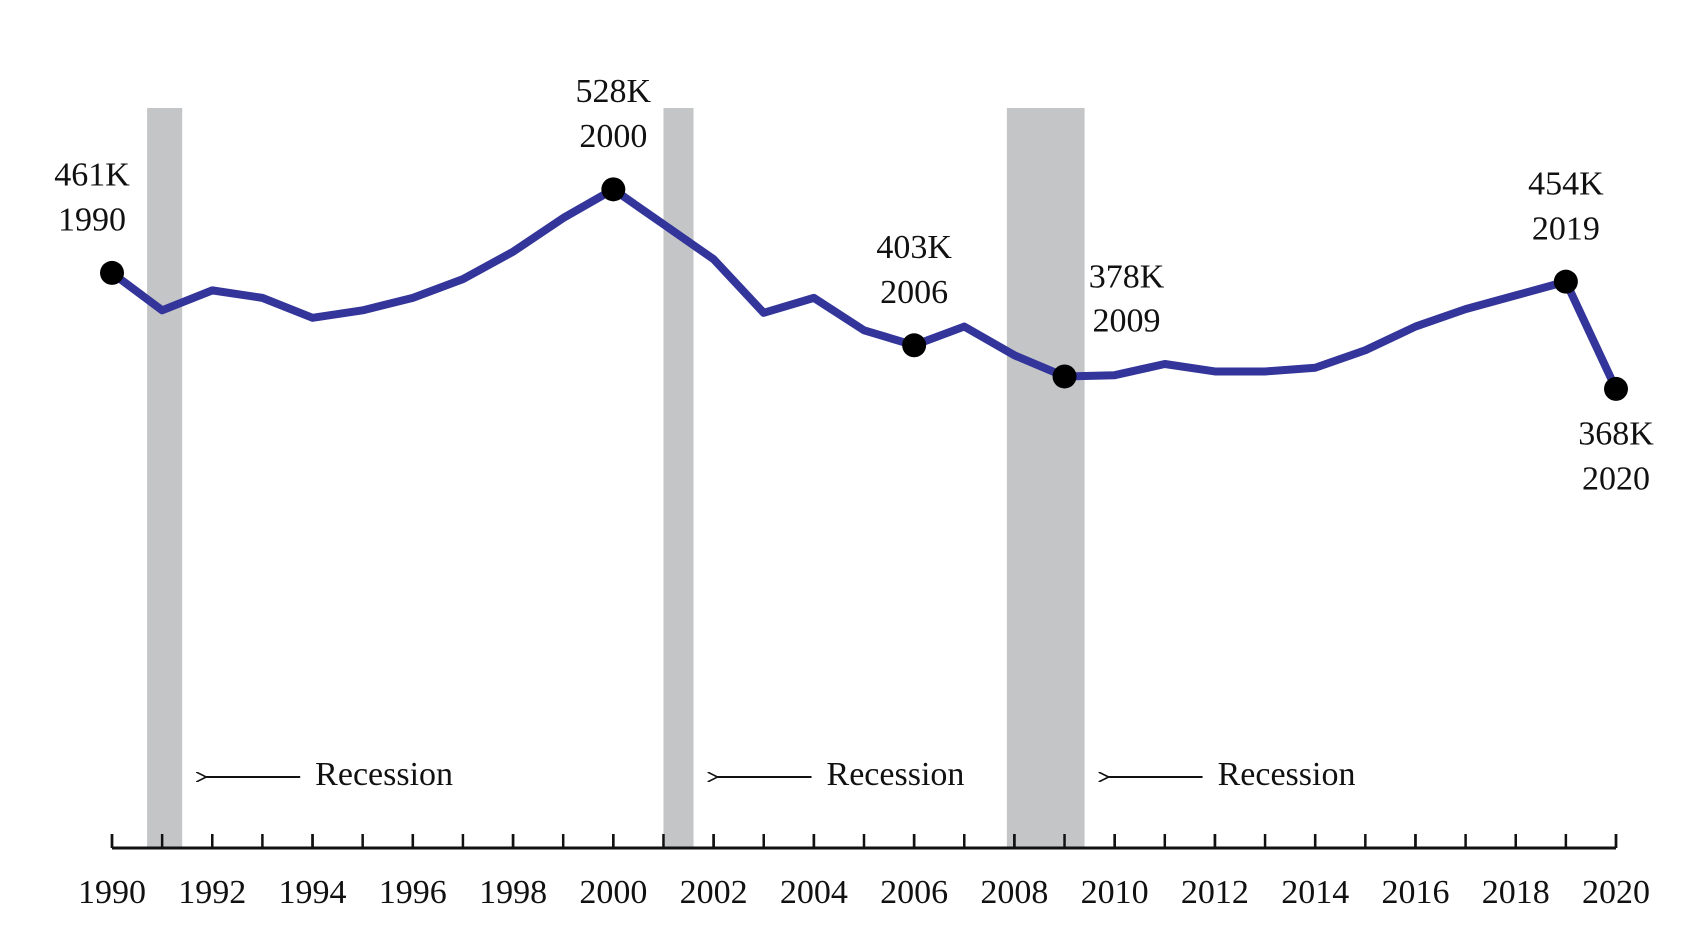 This screenshot has height=947, width=1684. Describe the element at coordinates (614, 91) in the screenshot. I see `value-label: 528K` at that location.